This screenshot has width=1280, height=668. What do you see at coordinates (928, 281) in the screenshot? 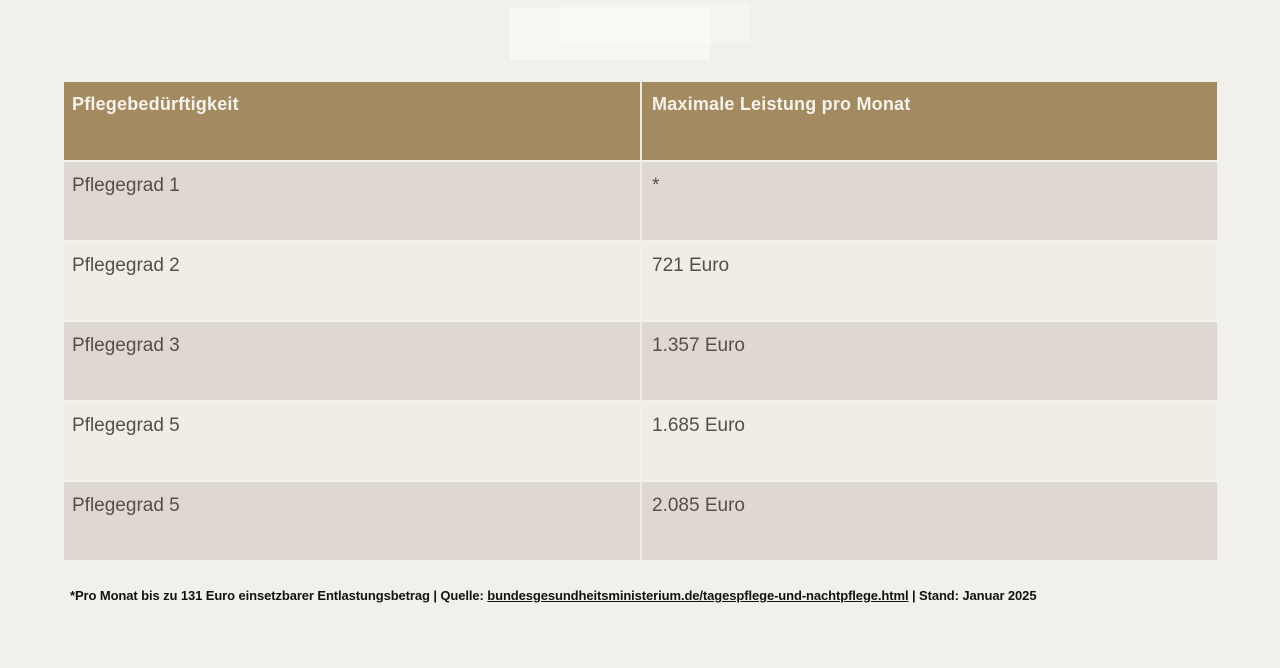
I see `amount-cell: 721 Euro` at bounding box center [928, 281].